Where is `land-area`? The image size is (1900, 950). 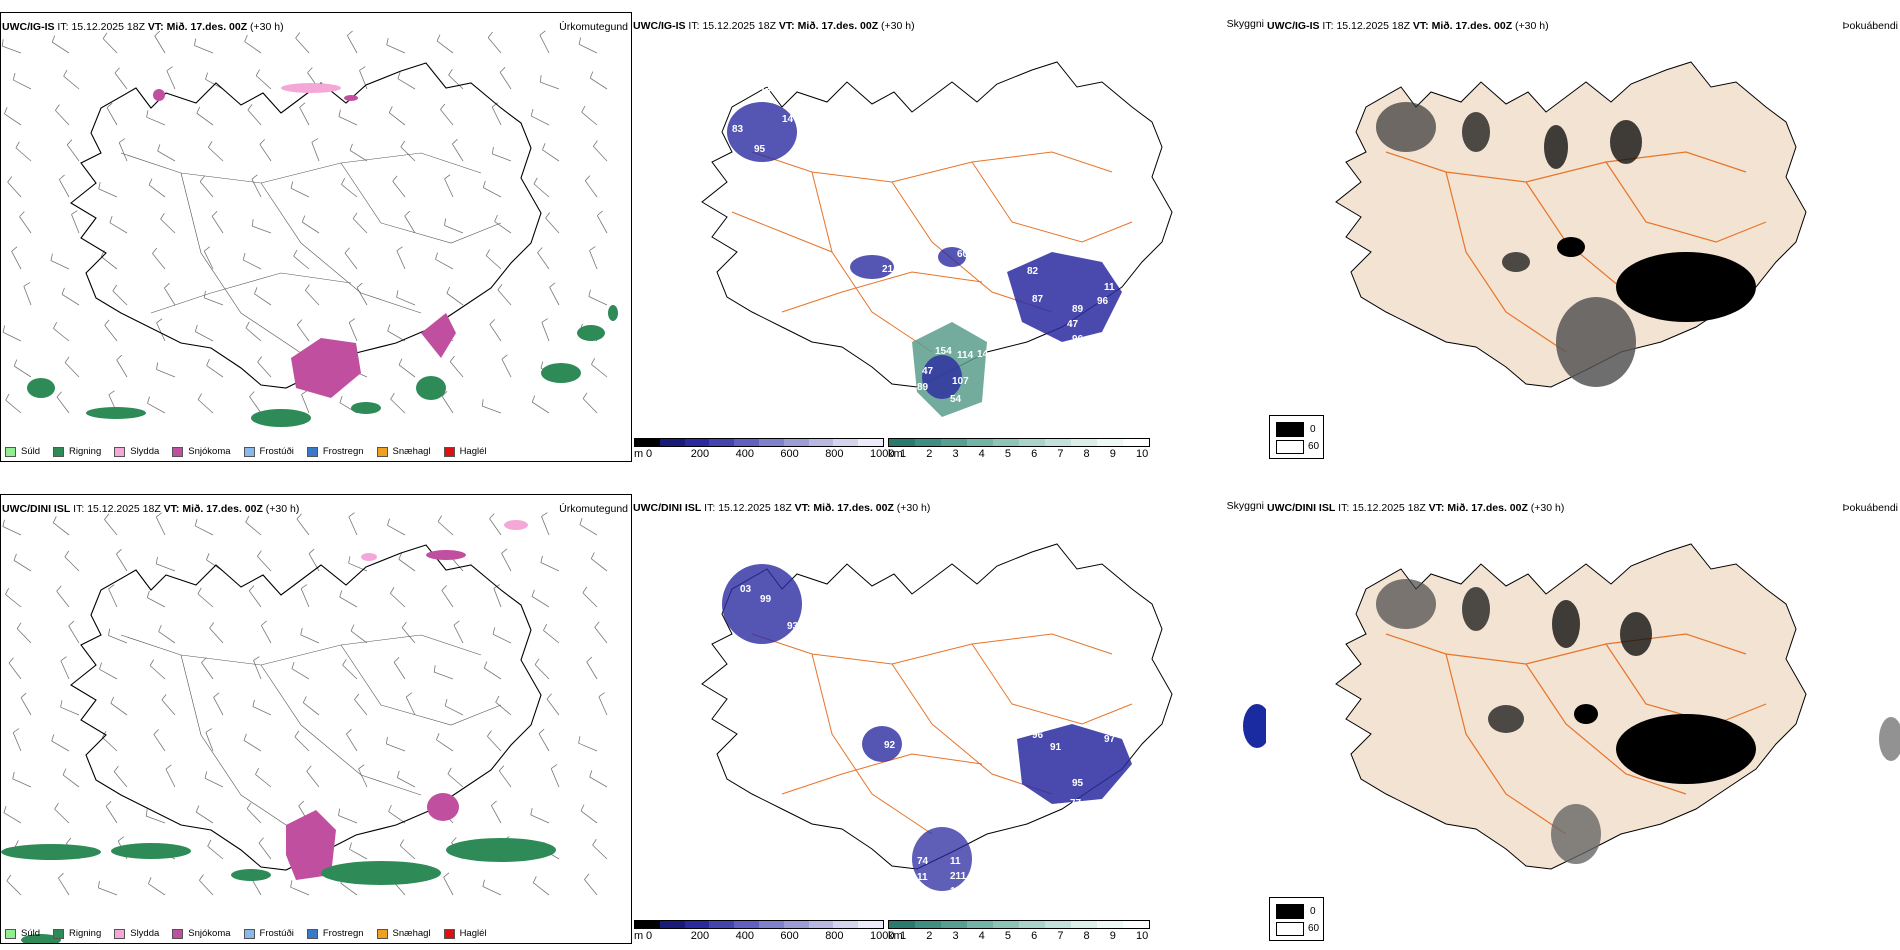
land-area is located at coordinates (1571, 706).